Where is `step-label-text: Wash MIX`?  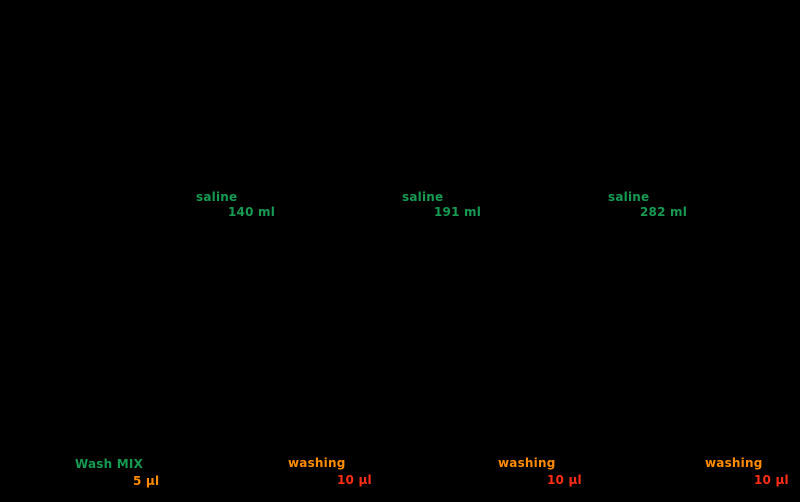
step-label-text: Wash MIX is located at coordinates (109, 464).